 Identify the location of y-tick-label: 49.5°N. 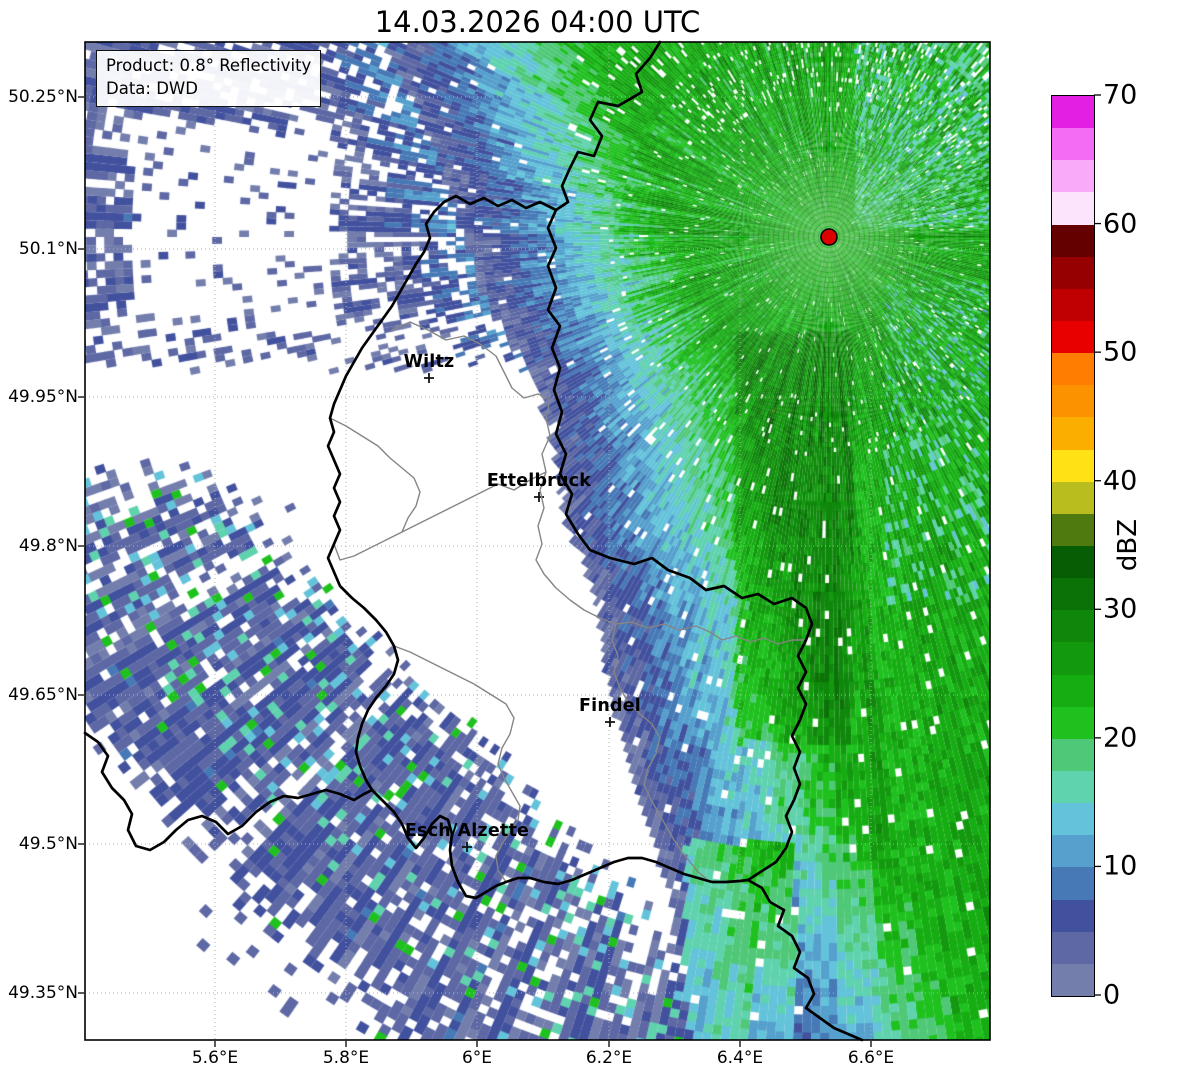
(48, 844).